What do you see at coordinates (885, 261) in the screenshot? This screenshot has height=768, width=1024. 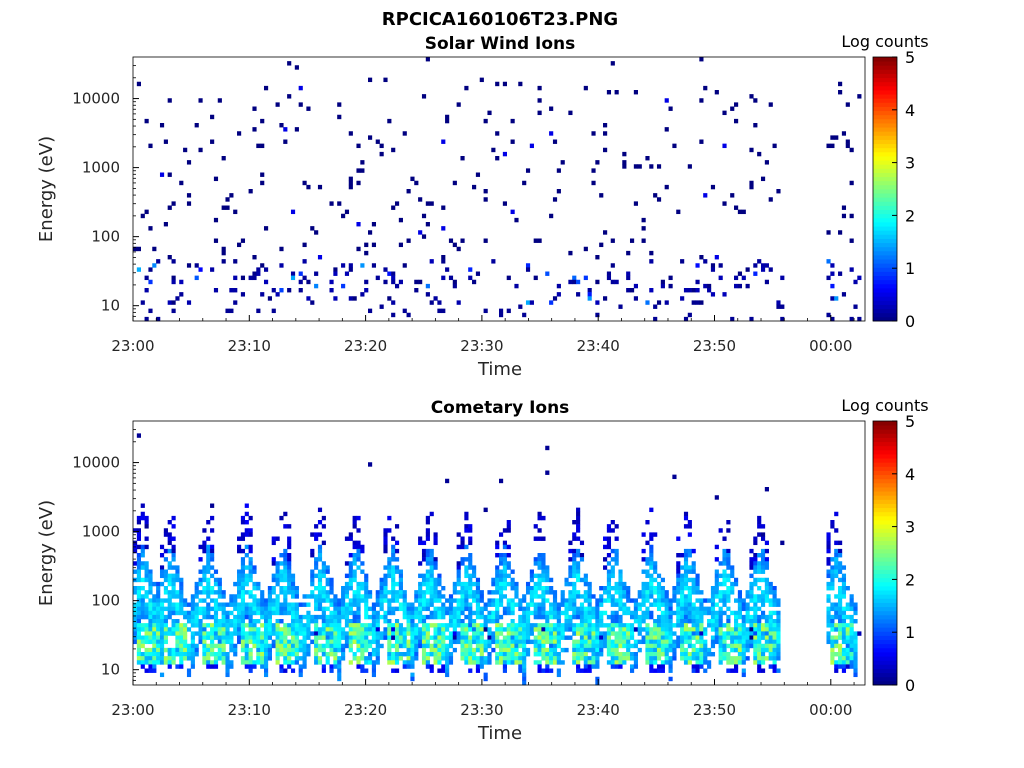 I see `colorbar-segment` at bounding box center [885, 261].